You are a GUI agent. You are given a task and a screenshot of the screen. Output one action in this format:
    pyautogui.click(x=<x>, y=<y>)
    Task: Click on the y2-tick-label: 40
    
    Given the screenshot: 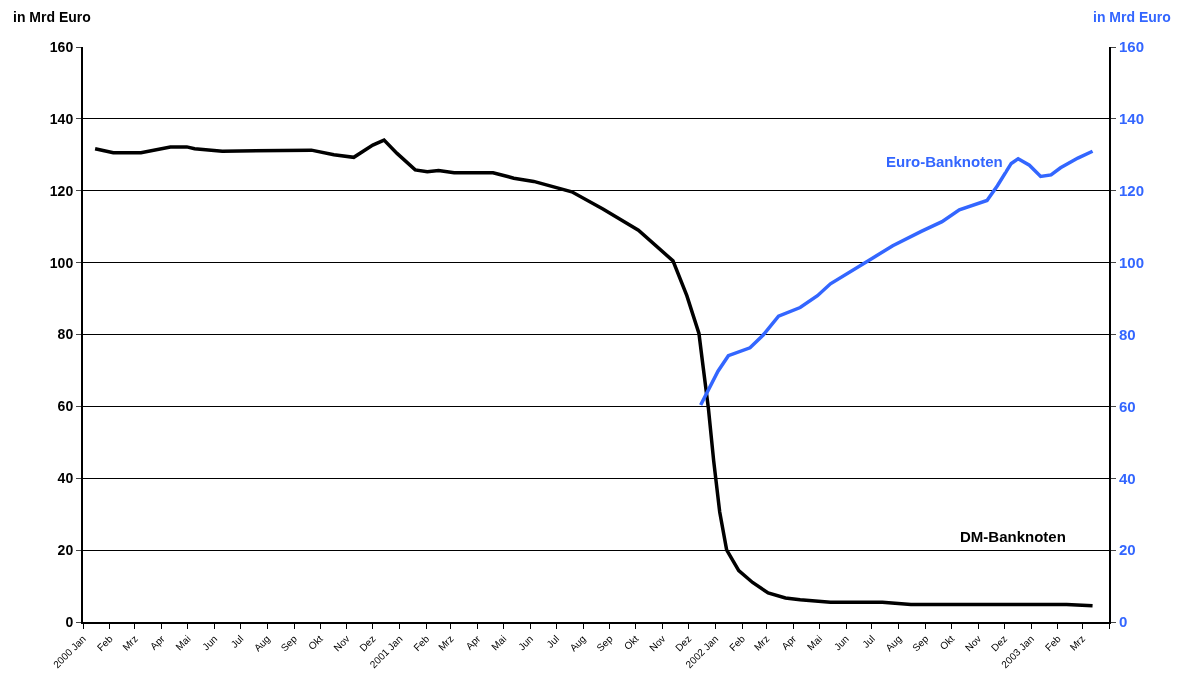 What is the action you would take?
    pyautogui.click(x=1127, y=478)
    